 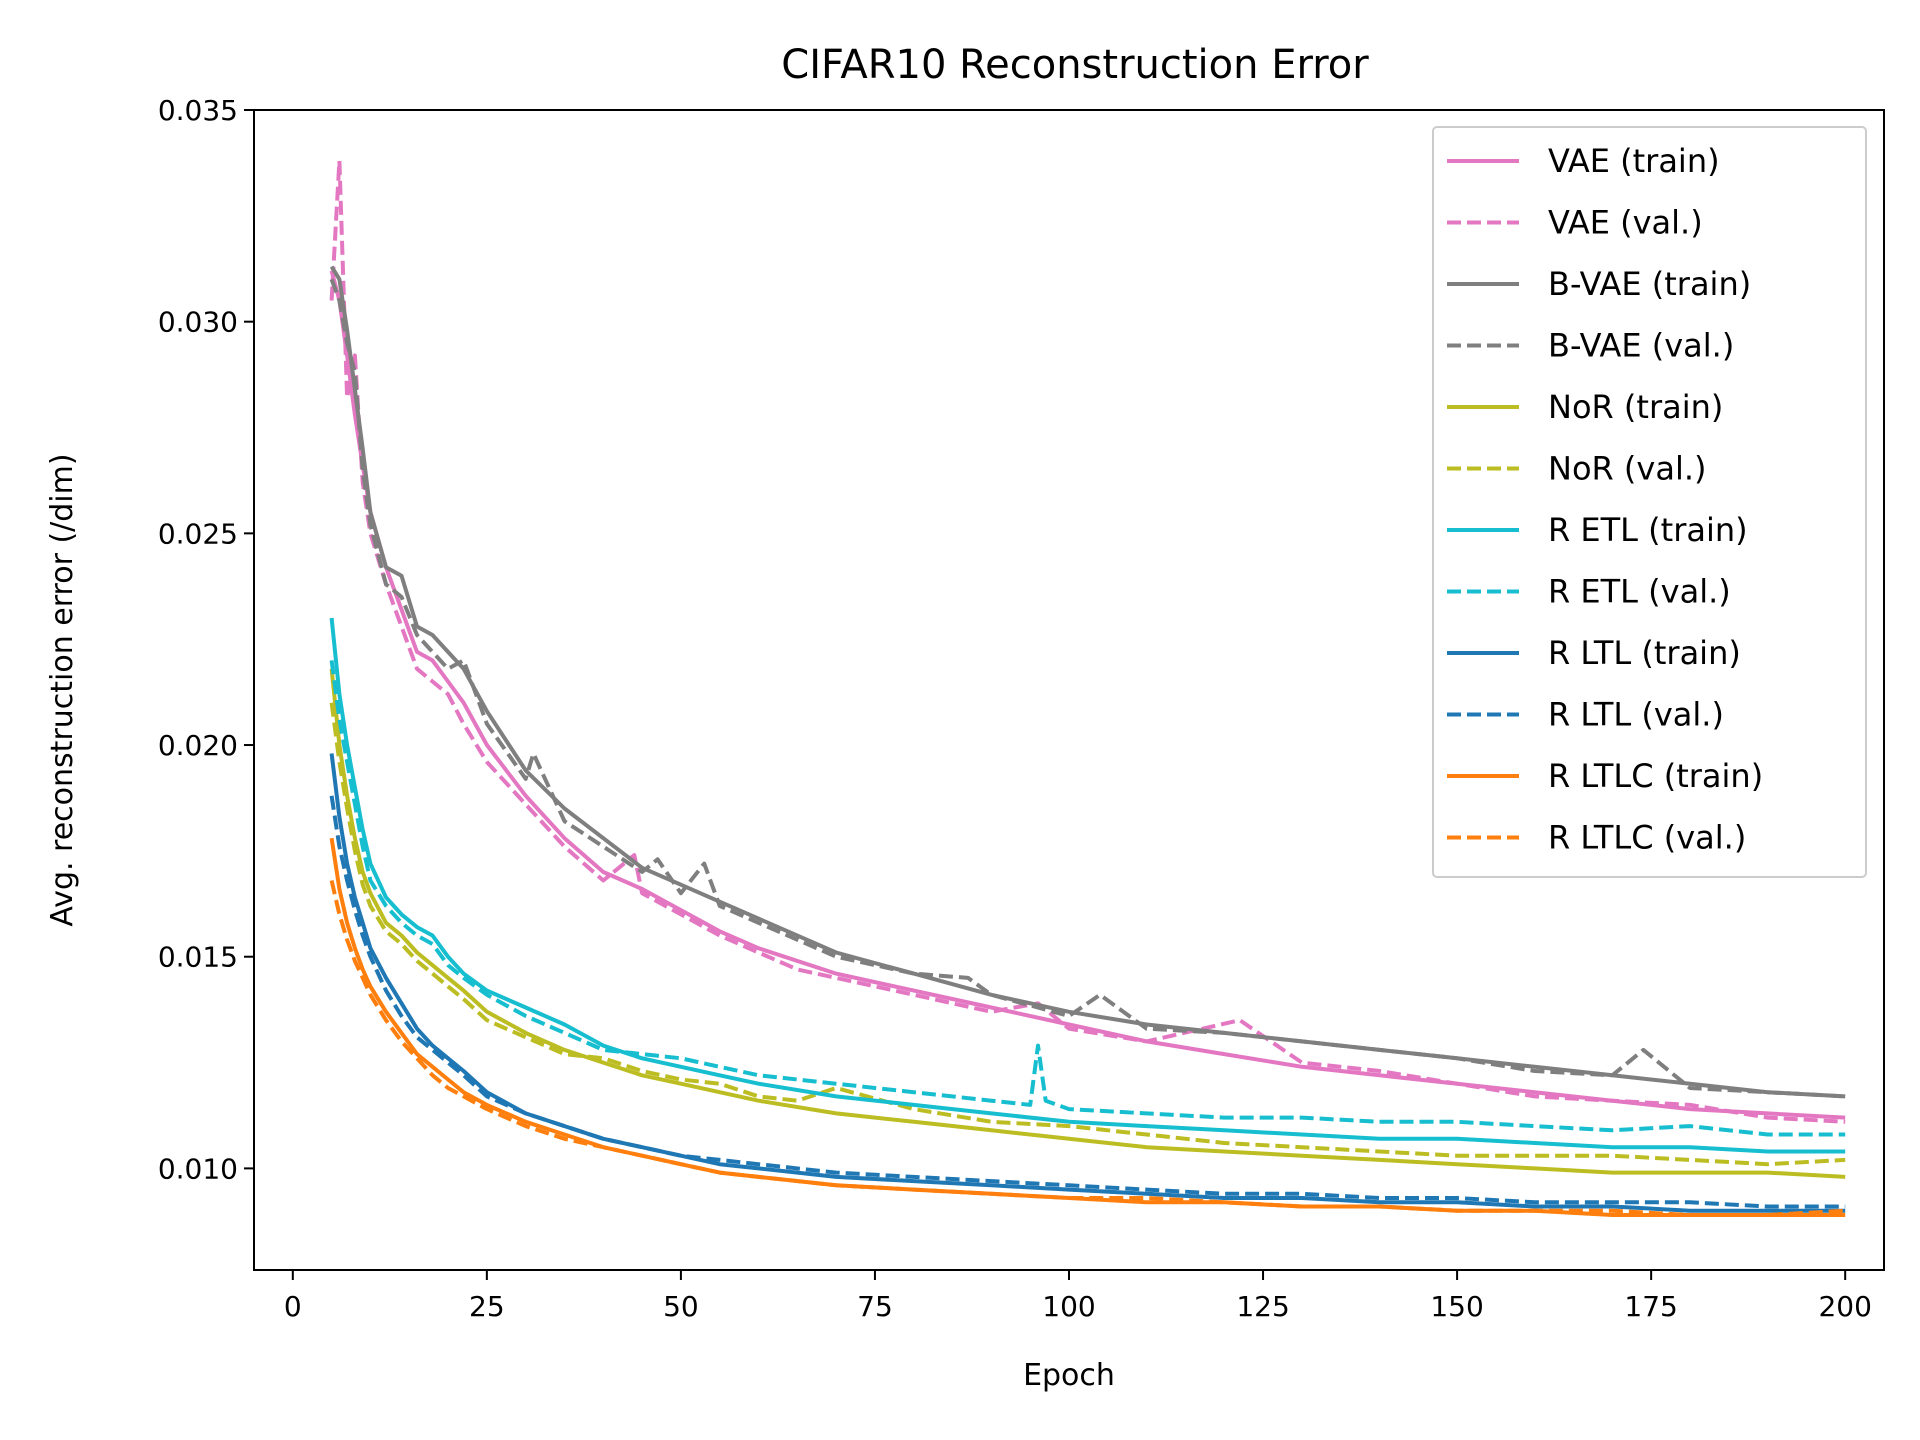 I want to click on legend-label-r-ltlc-train: R LTLC (train), so click(x=1655, y=776).